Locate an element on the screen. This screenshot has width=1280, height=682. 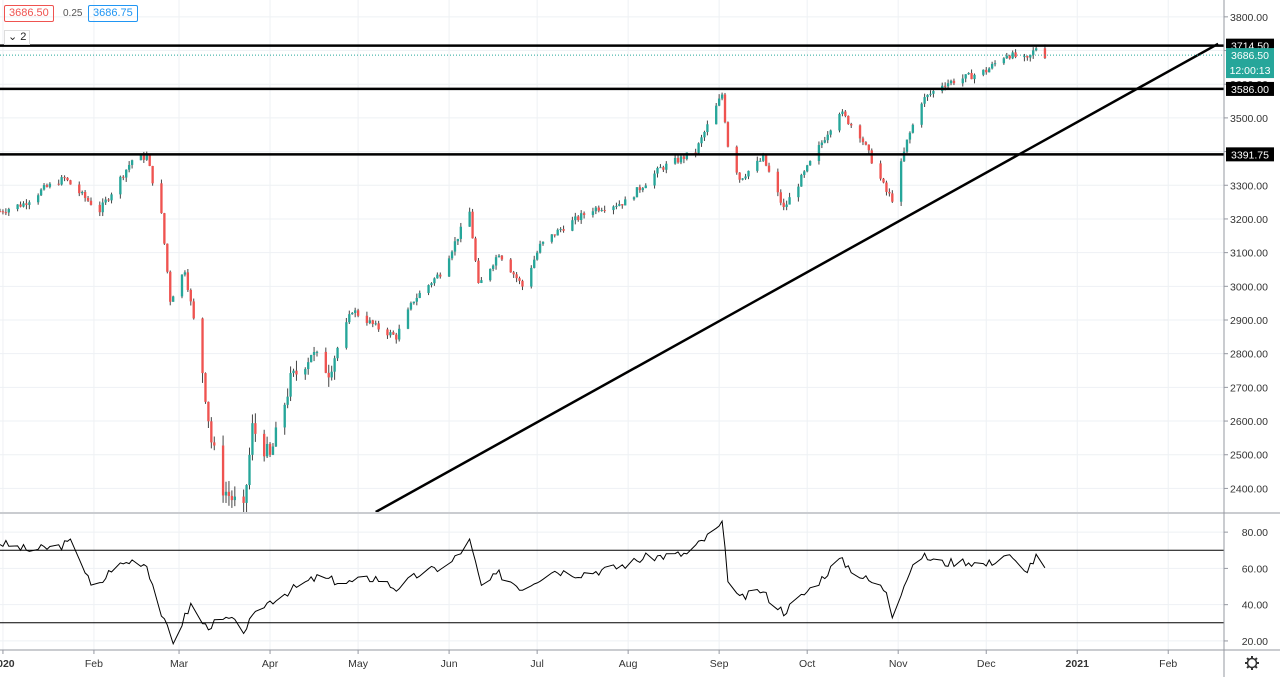
gear-icon is located at coordinates (1252, 663).